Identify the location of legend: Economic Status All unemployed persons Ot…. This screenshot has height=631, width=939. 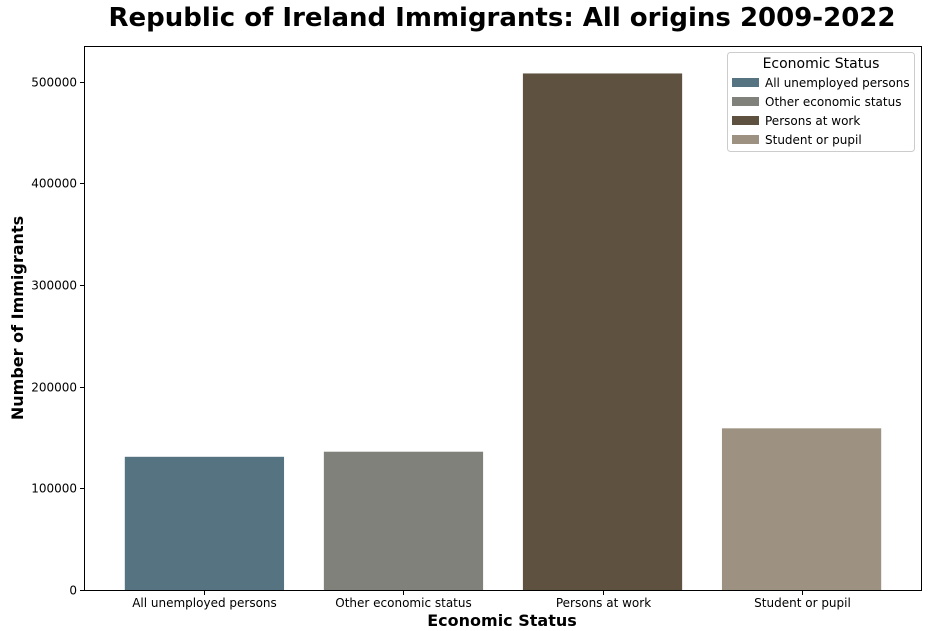
(821, 102).